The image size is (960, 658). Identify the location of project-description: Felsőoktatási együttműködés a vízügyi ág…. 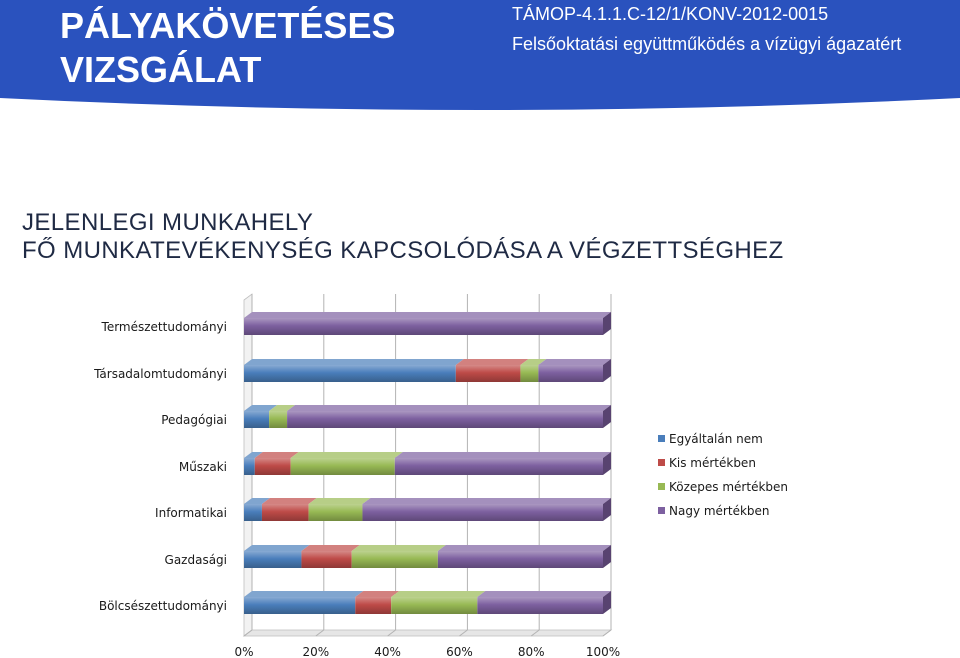
(707, 44).